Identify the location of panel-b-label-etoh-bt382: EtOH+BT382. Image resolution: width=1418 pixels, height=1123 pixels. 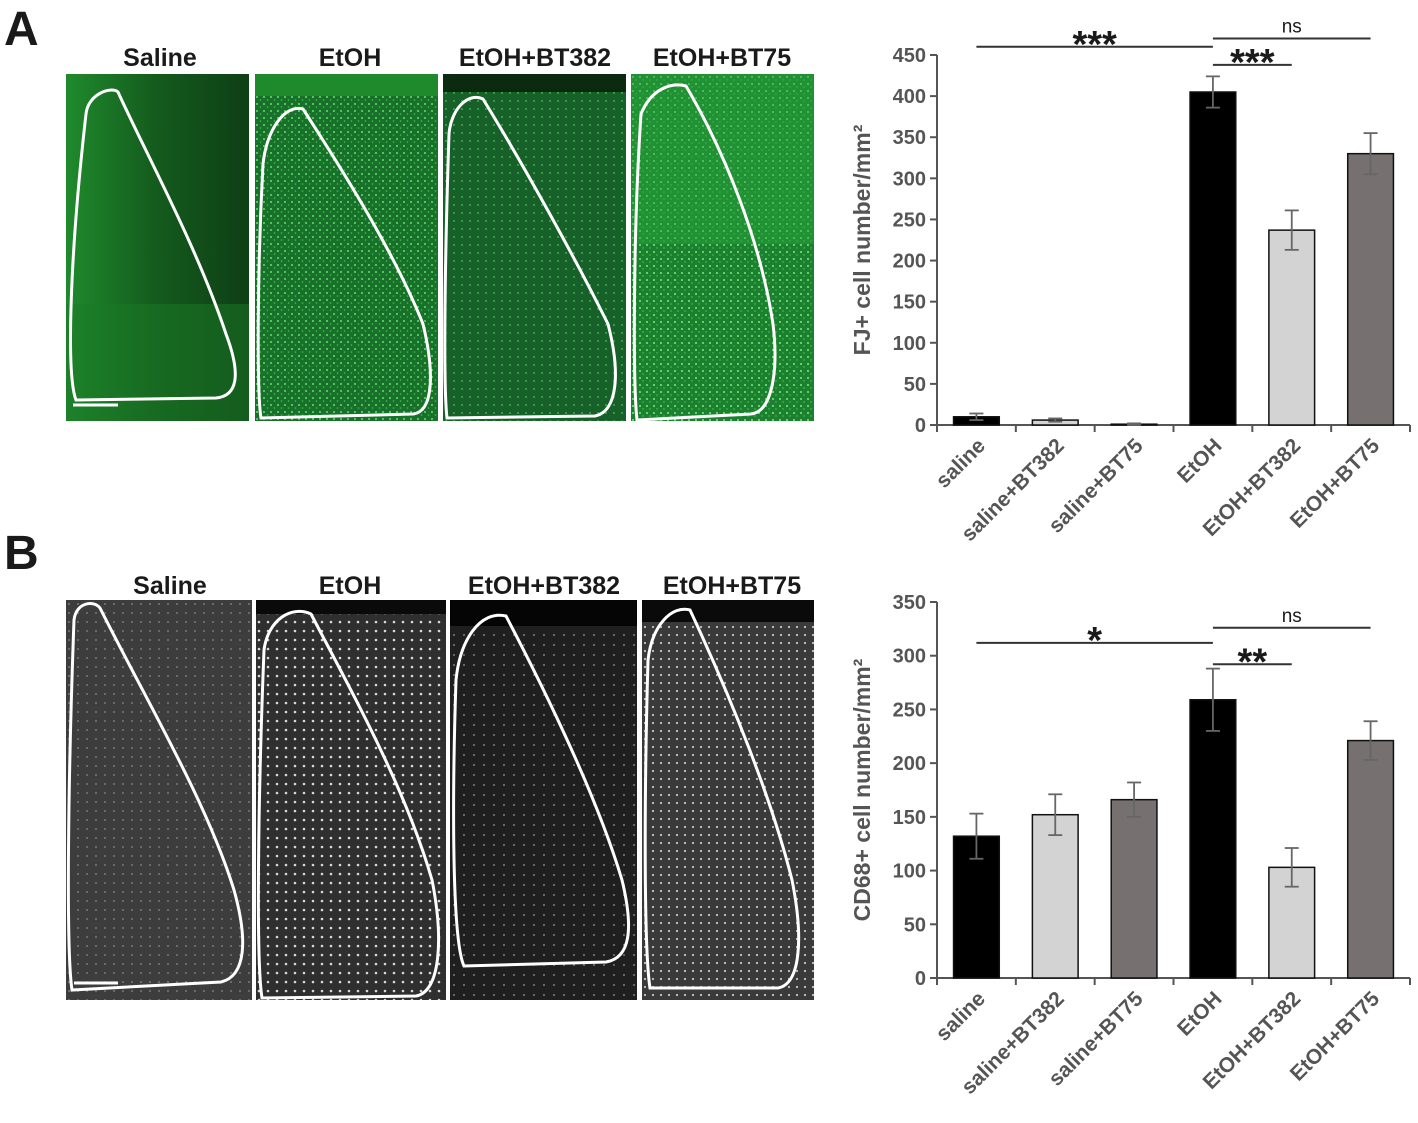
(544, 586).